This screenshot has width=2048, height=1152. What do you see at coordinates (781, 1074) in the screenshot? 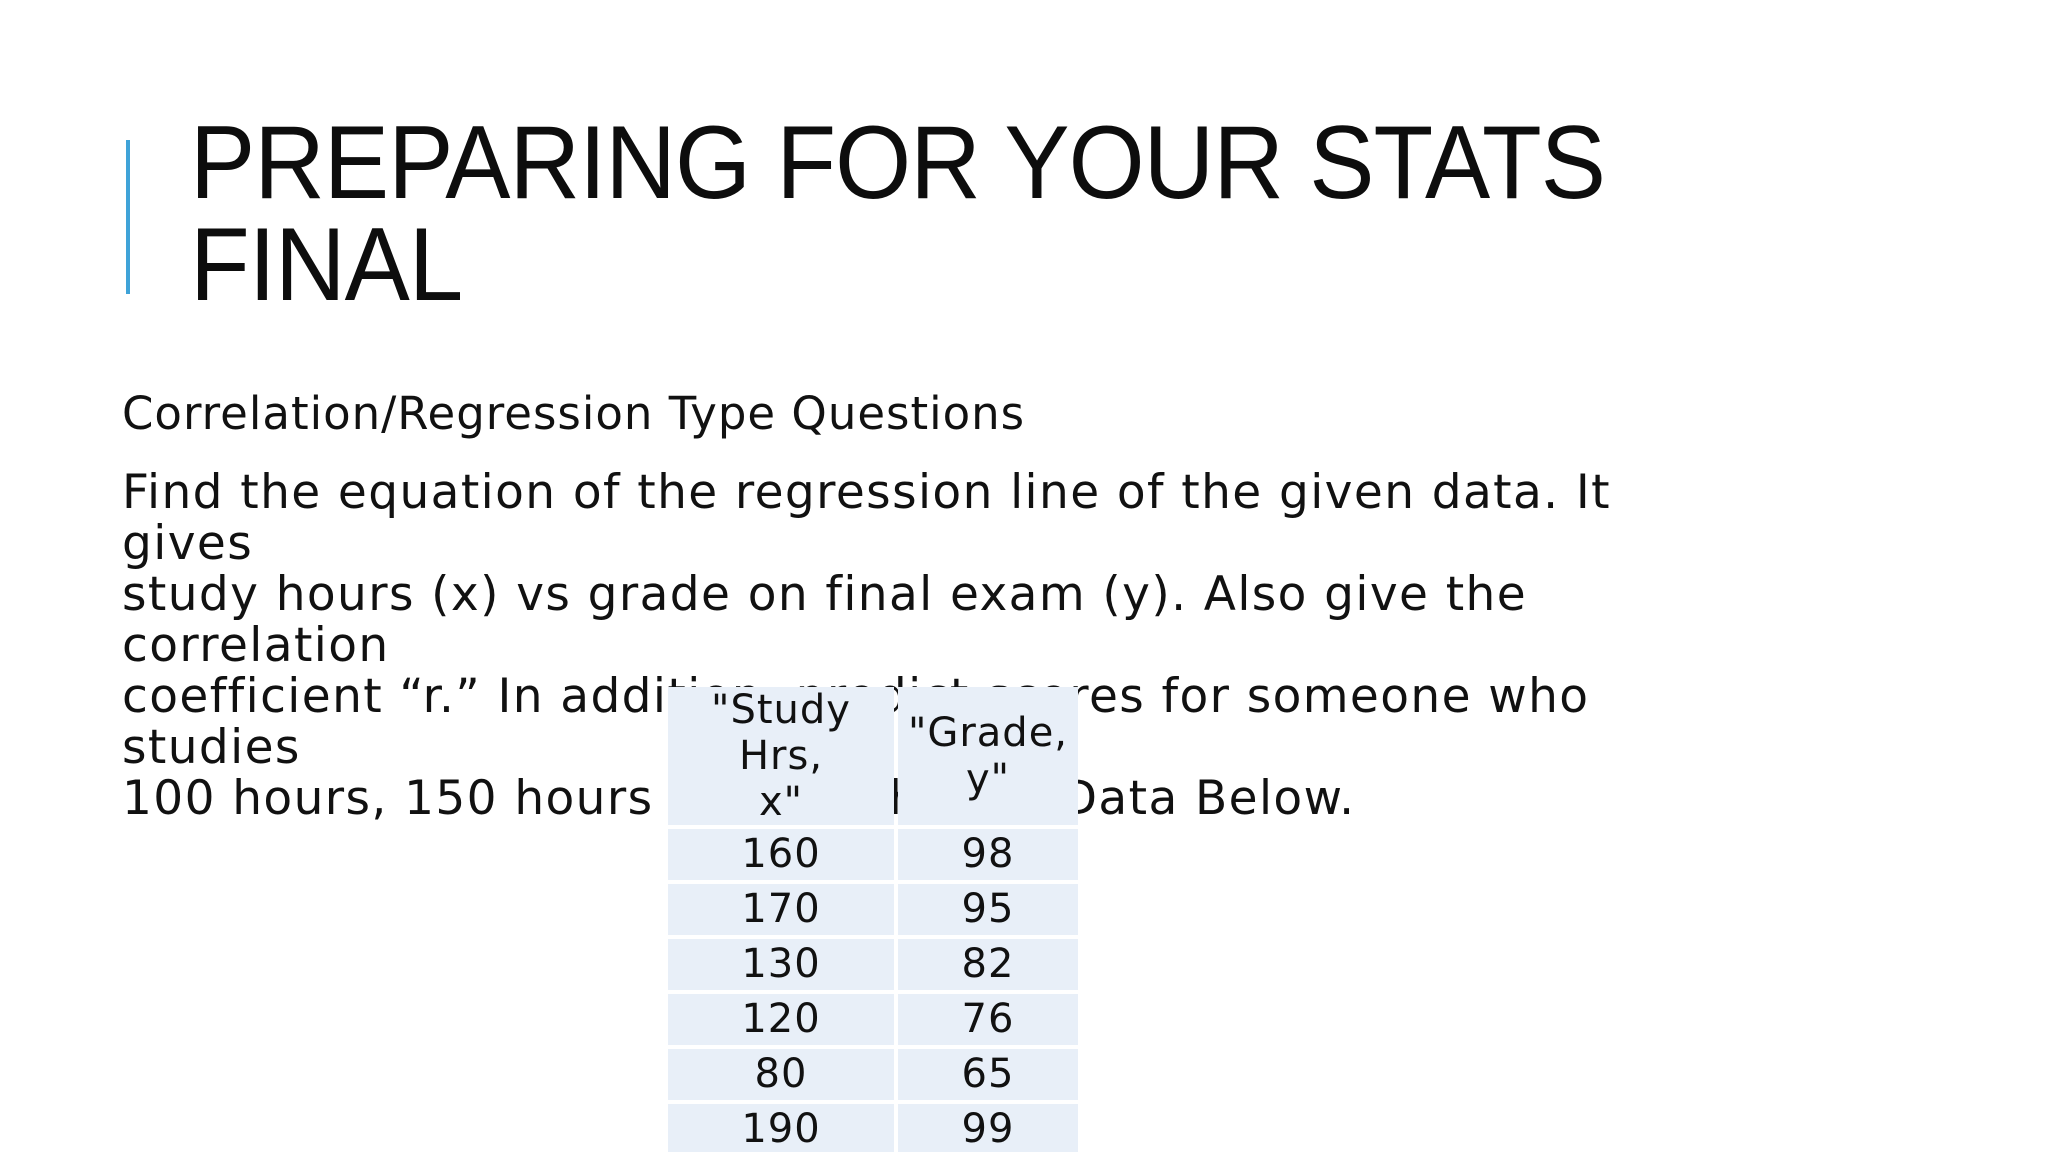
I see `cell-study-hours: 80` at bounding box center [781, 1074].